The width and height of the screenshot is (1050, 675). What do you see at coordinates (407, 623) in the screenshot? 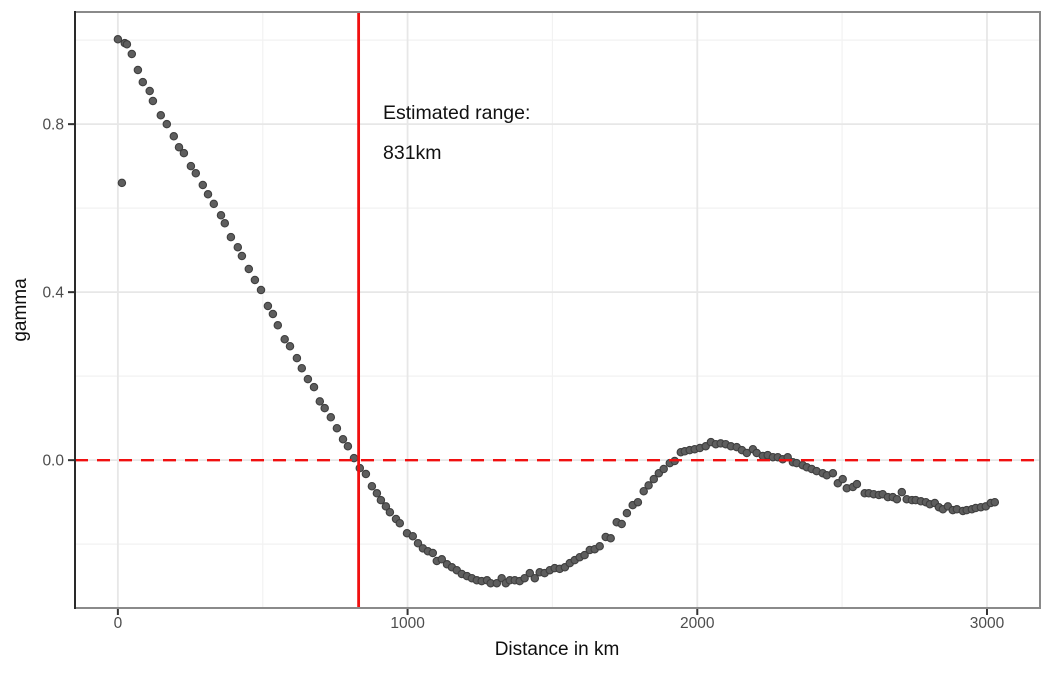
I see `x-tick-label: 1000` at bounding box center [407, 623].